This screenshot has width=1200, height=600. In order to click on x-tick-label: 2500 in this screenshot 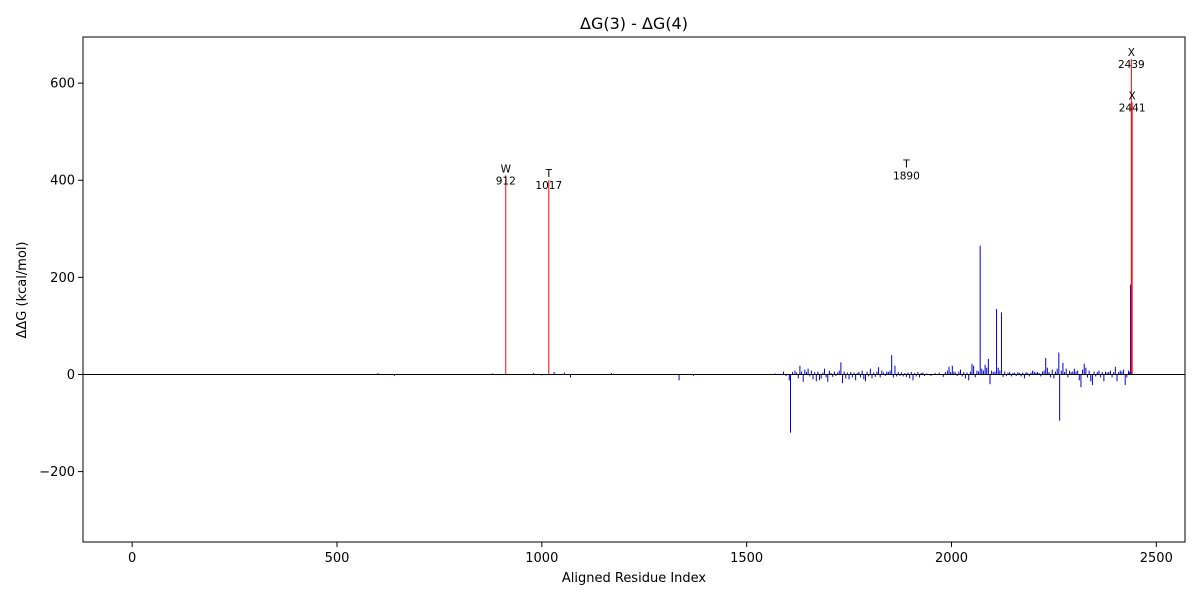, I will do `click(1156, 558)`.